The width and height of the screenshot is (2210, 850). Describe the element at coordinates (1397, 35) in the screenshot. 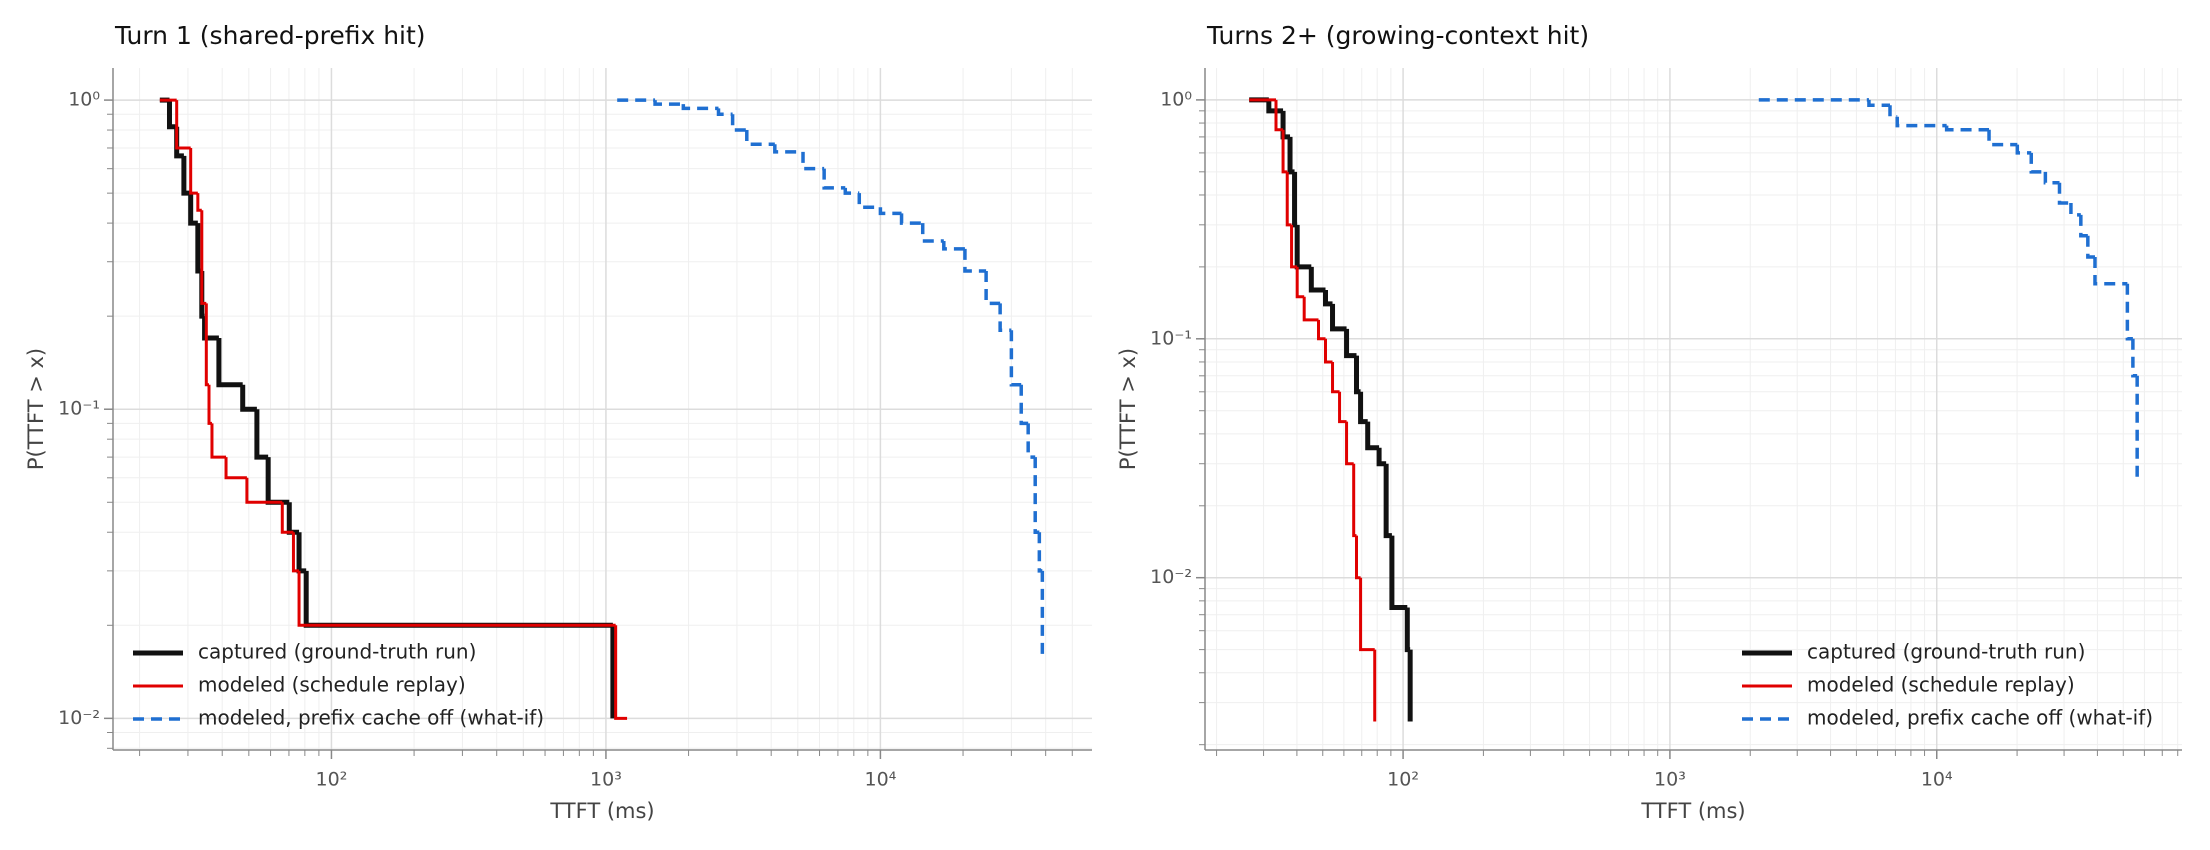

I see `panel-title: Turns 2+ (growing-context hit)` at that location.